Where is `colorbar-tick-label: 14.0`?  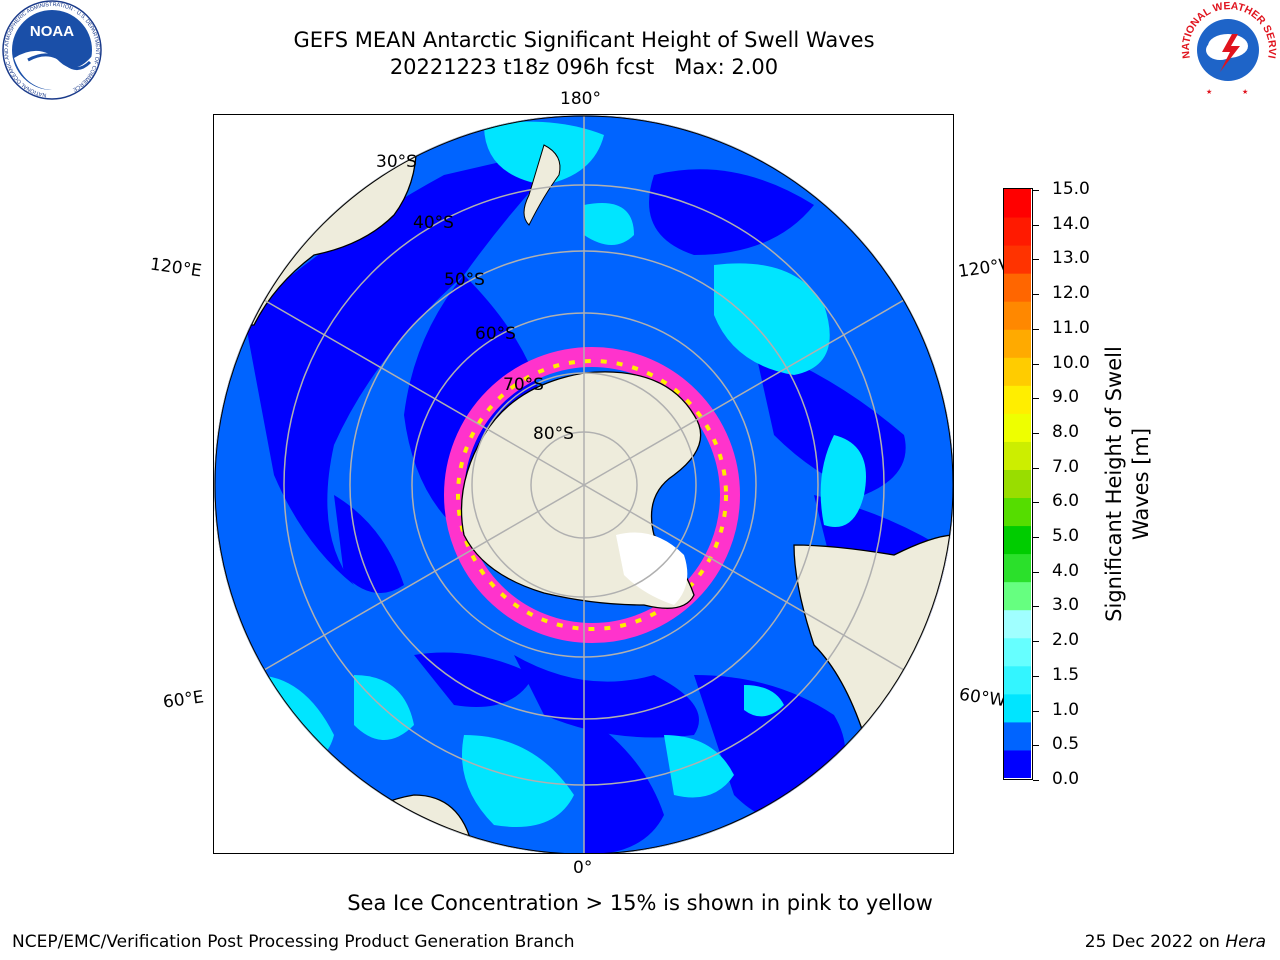 colorbar-tick-label: 14.0 is located at coordinates (1071, 223).